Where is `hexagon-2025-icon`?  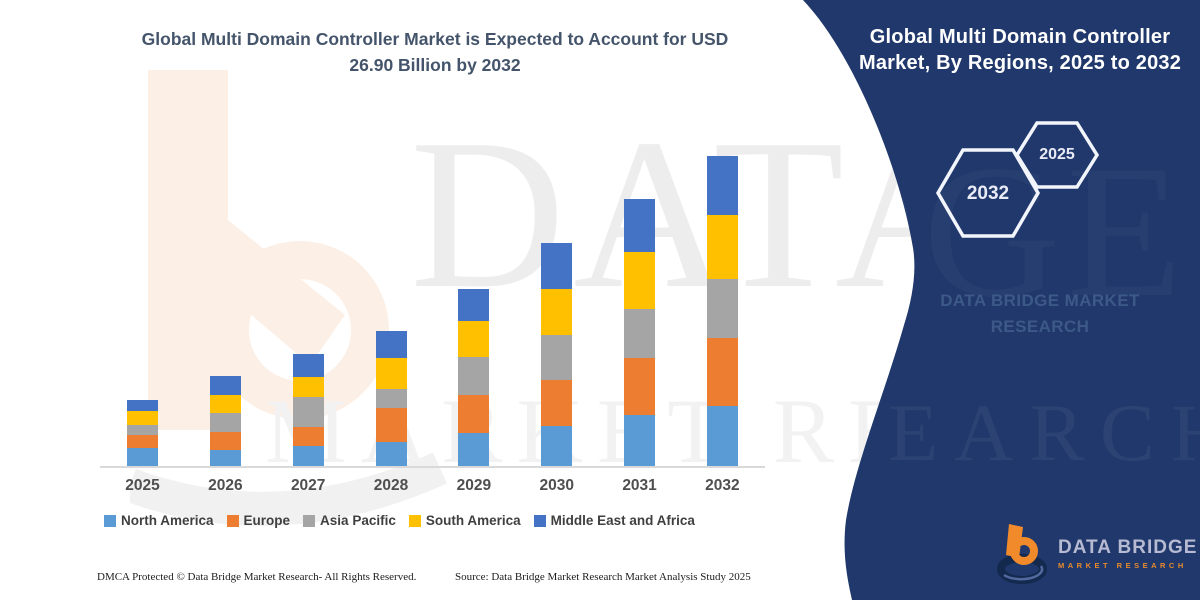
hexagon-2025-icon is located at coordinates (1057, 155).